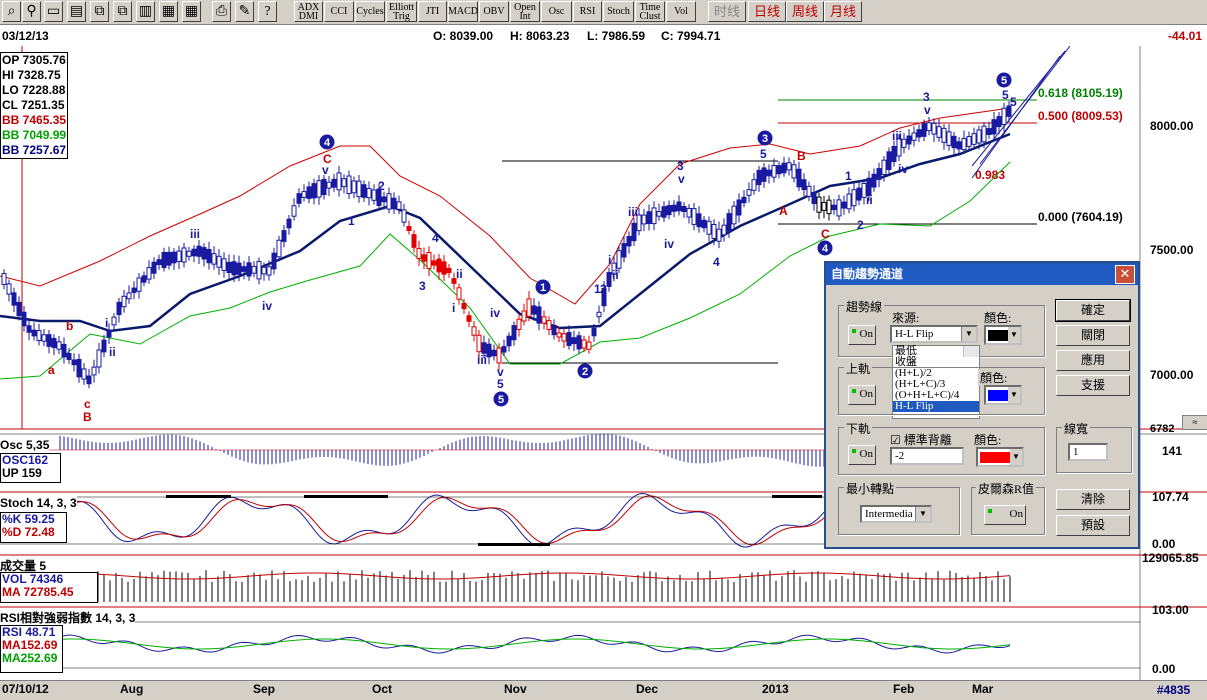  Describe the element at coordinates (1125, 274) in the screenshot. I see `close-icon: ✕` at that location.